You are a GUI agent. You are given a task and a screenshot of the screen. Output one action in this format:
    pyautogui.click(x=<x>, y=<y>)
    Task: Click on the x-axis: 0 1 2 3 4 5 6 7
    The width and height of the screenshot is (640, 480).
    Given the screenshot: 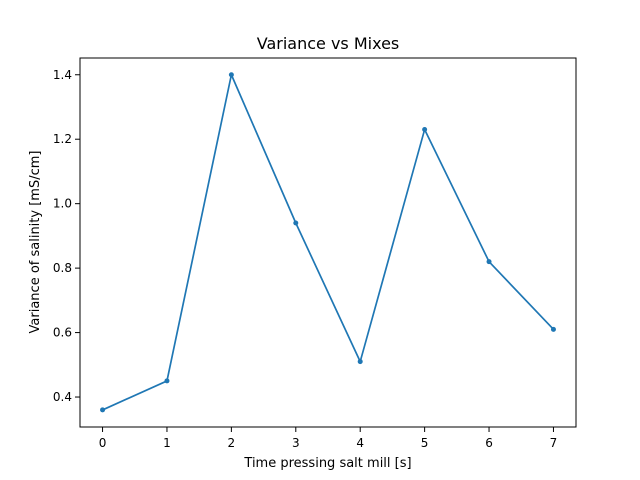 What is the action you would take?
    pyautogui.click(x=328, y=438)
    